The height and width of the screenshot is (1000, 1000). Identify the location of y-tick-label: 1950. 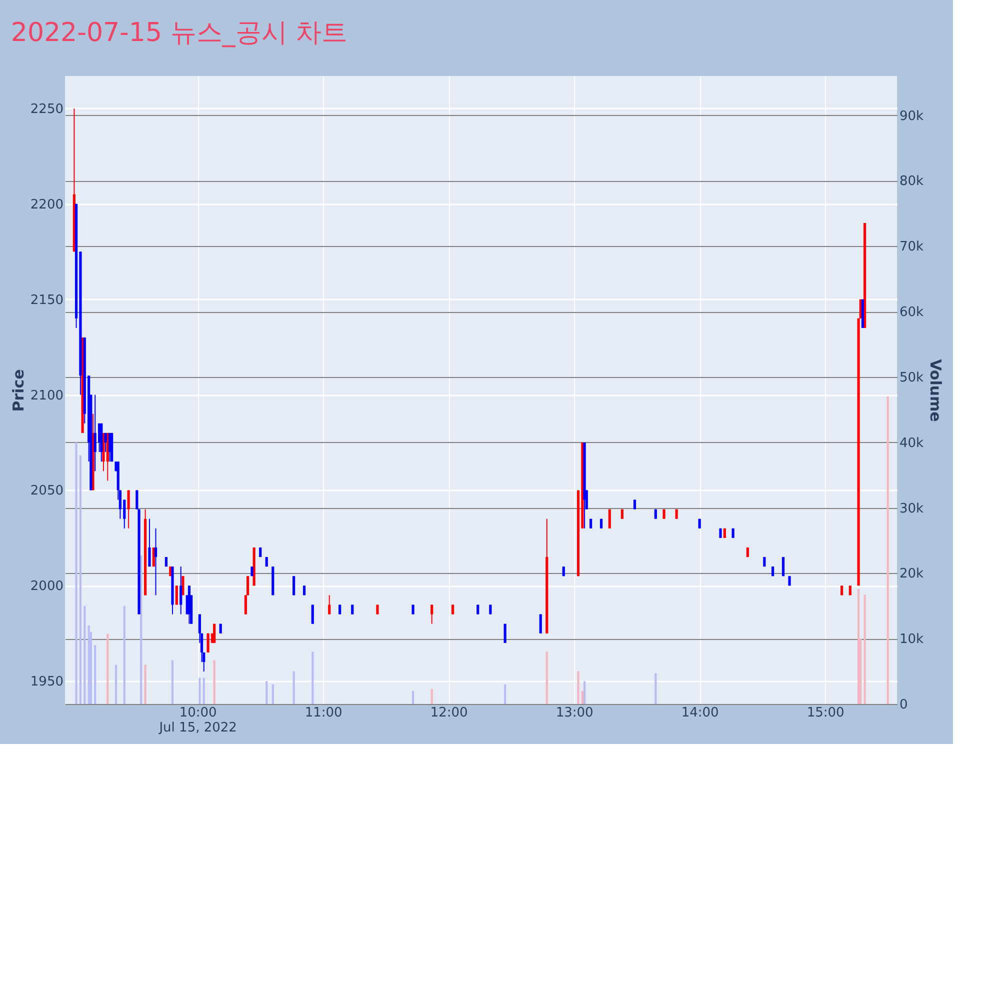
(47, 682).